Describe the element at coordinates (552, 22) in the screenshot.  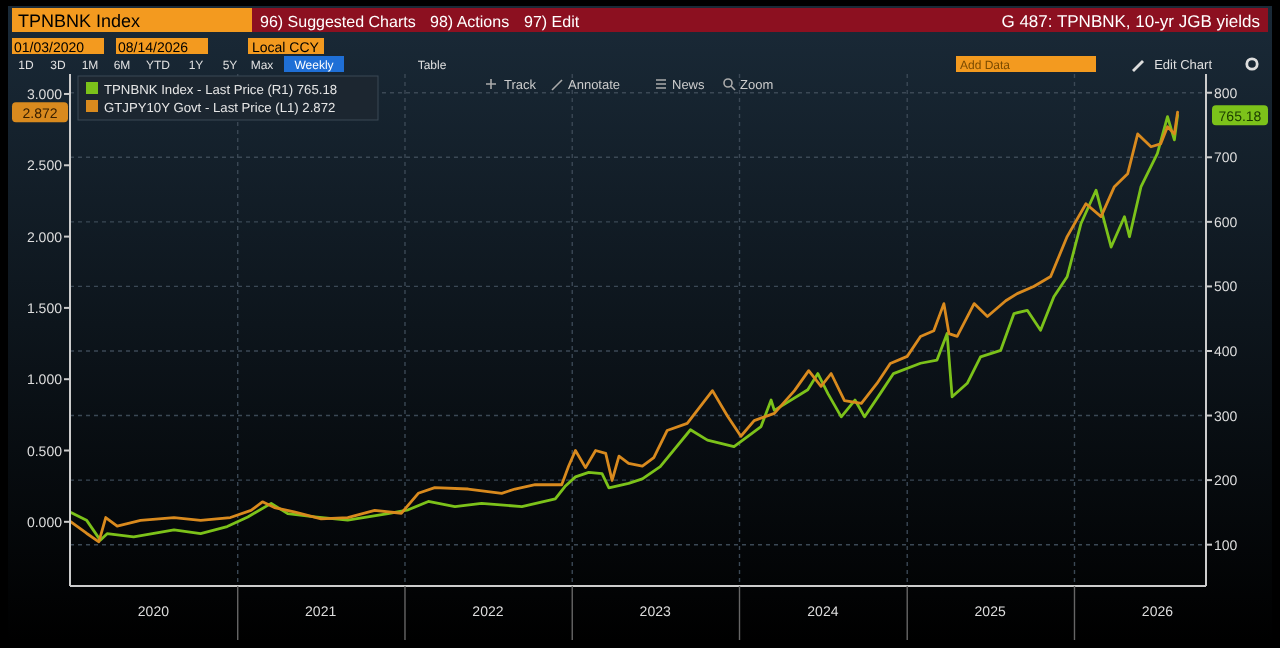
I see `text: 97) Edit` at that location.